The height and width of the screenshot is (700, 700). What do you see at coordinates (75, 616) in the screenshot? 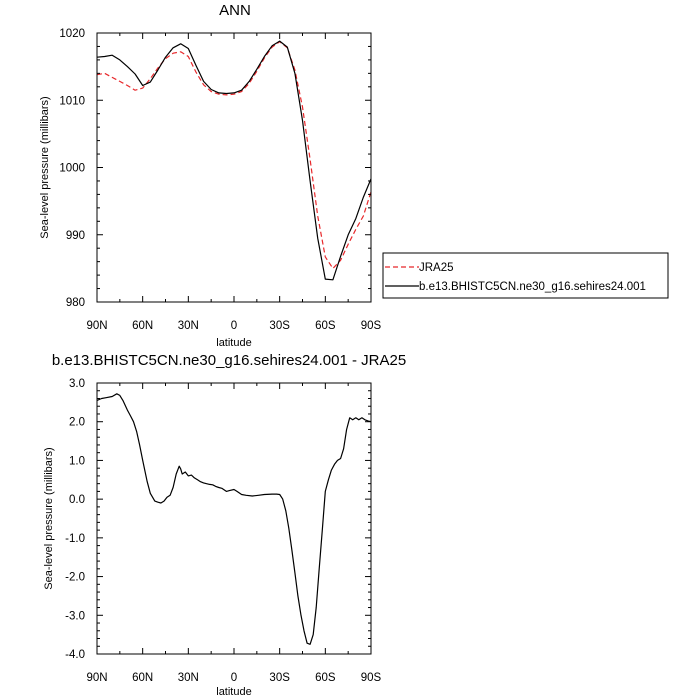
I see `bottom-y-tick-label: -3.0` at bounding box center [75, 616].